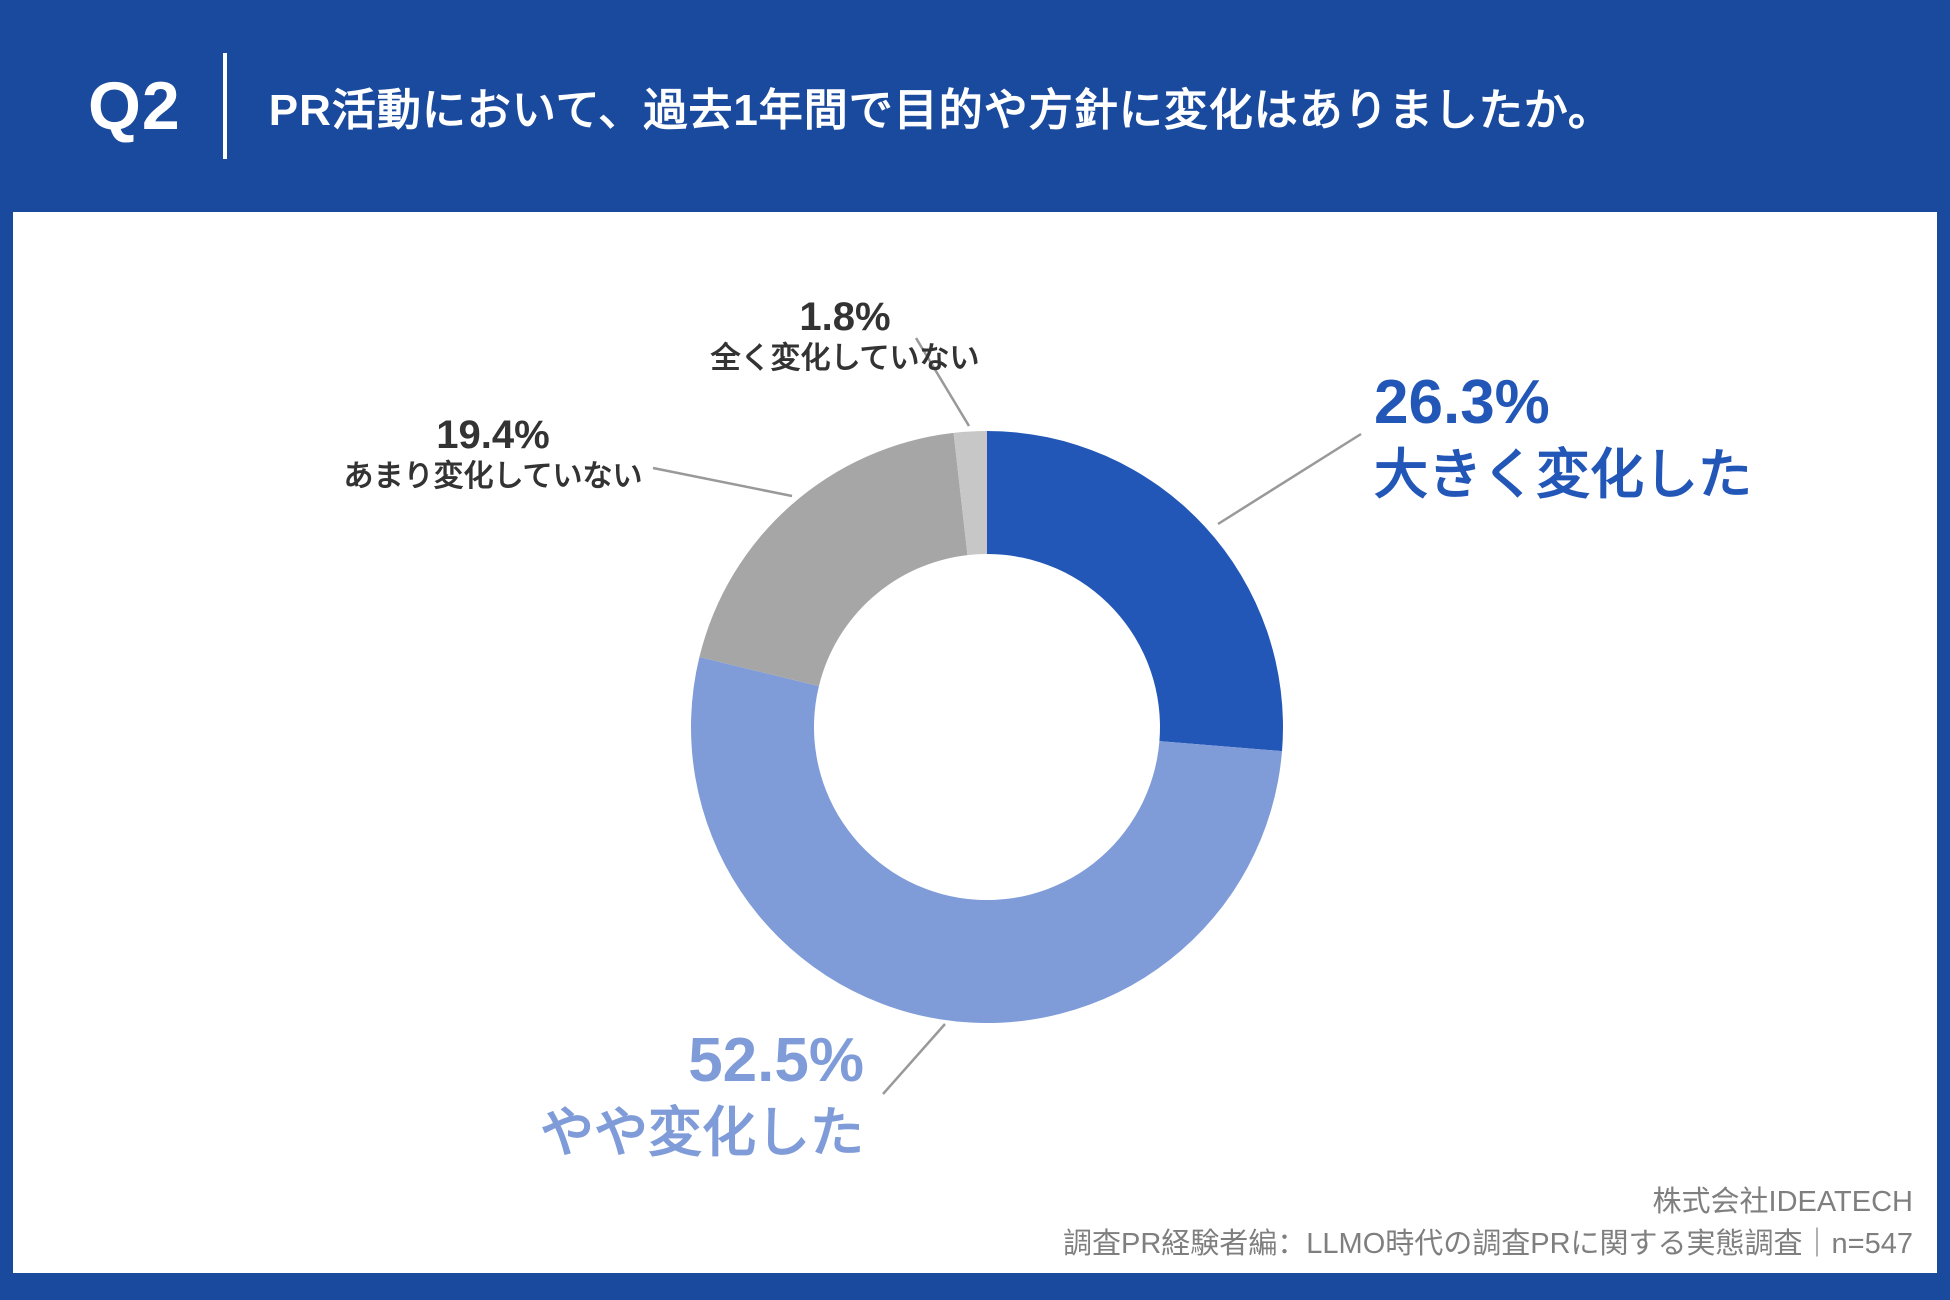  I want to click on callout-major-change-percent: 26.3%, so click(1462, 402).